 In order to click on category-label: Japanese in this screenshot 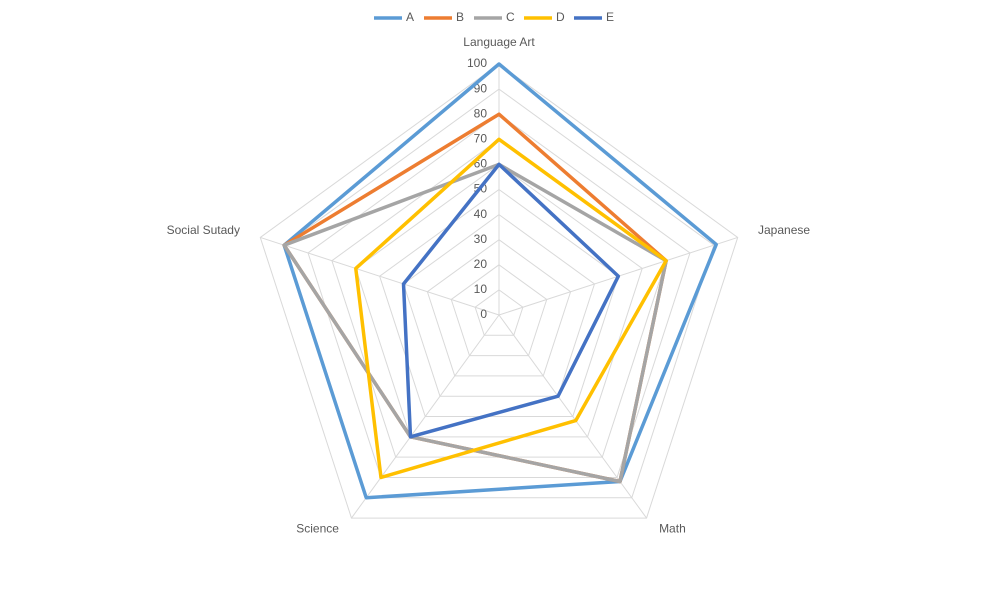, I will do `click(784, 230)`.